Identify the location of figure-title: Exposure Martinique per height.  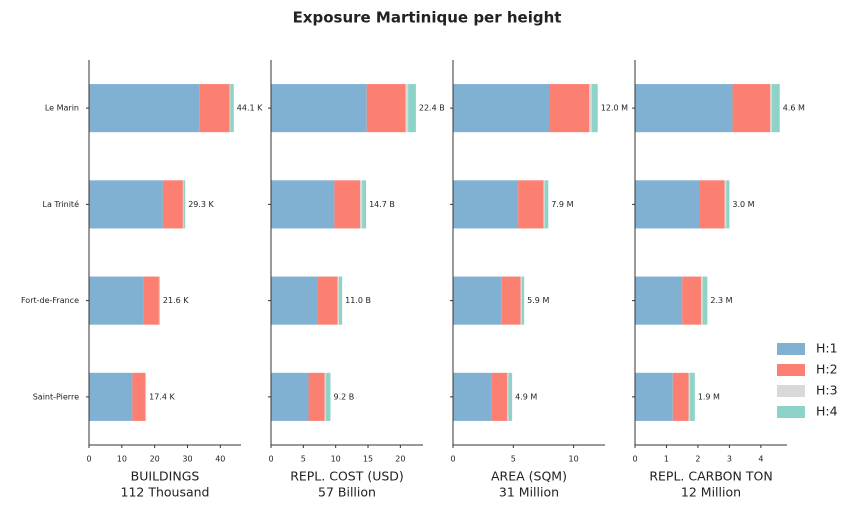
(427, 18).